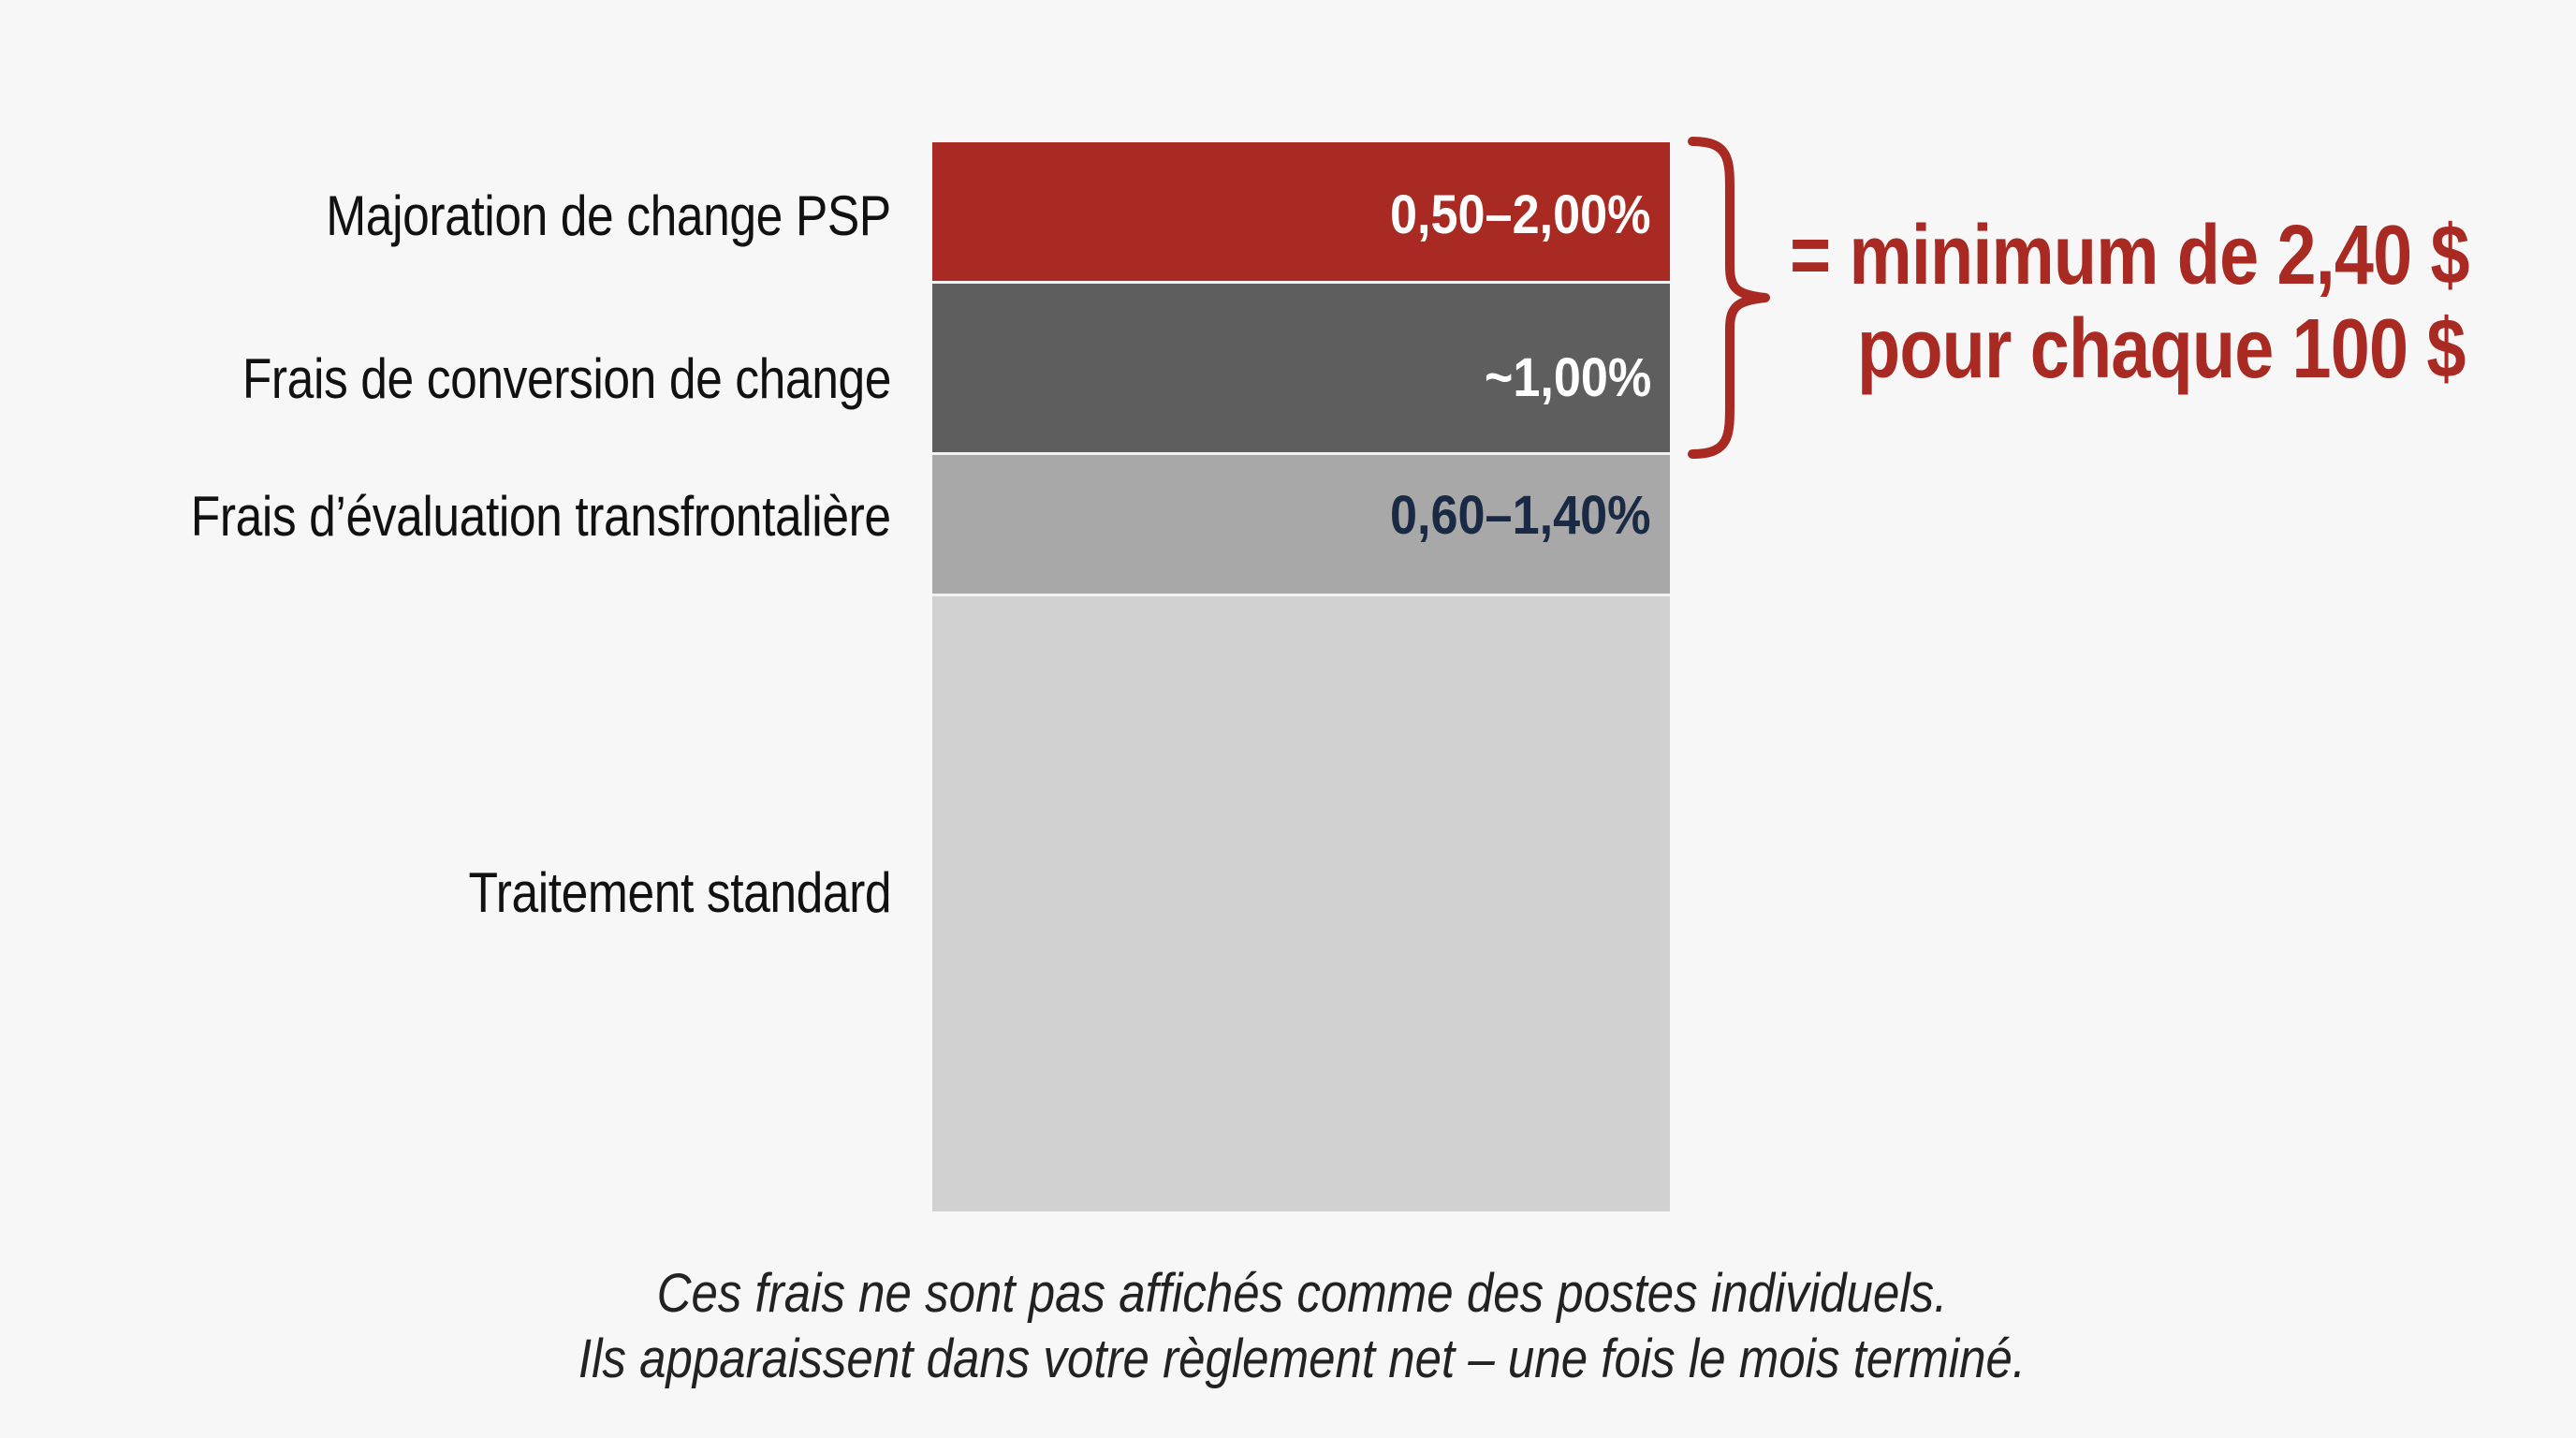  I want to click on segment-category-label: Frais d’évaluation transfrontalière, so click(541, 516).